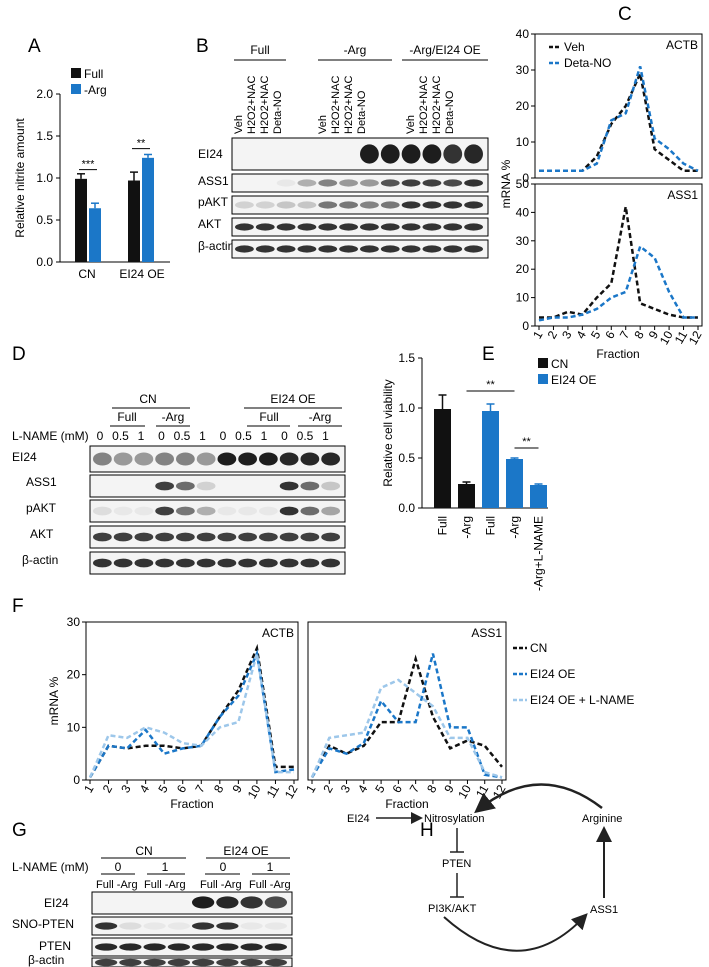  What do you see at coordinates (41, 508) in the screenshot?
I see `d-blot-pakt: pAKT` at bounding box center [41, 508].